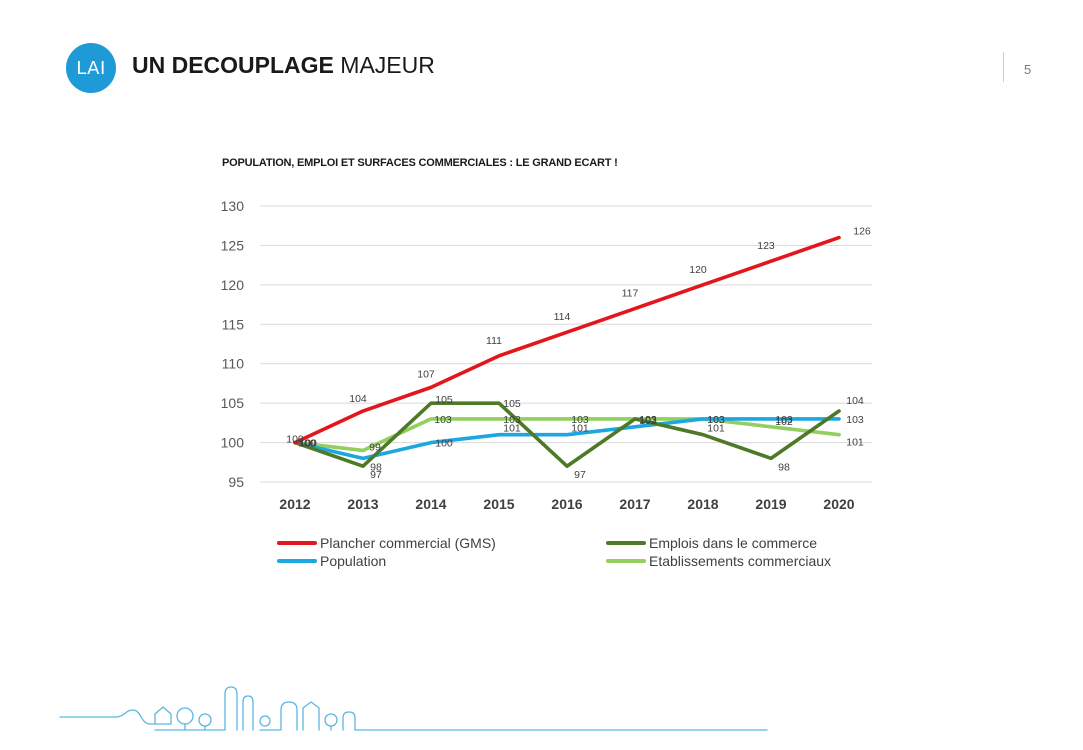 This screenshot has width=1083, height=750. I want to click on page-title: UN DECOUPLAGE MAJEUR, so click(283, 65).